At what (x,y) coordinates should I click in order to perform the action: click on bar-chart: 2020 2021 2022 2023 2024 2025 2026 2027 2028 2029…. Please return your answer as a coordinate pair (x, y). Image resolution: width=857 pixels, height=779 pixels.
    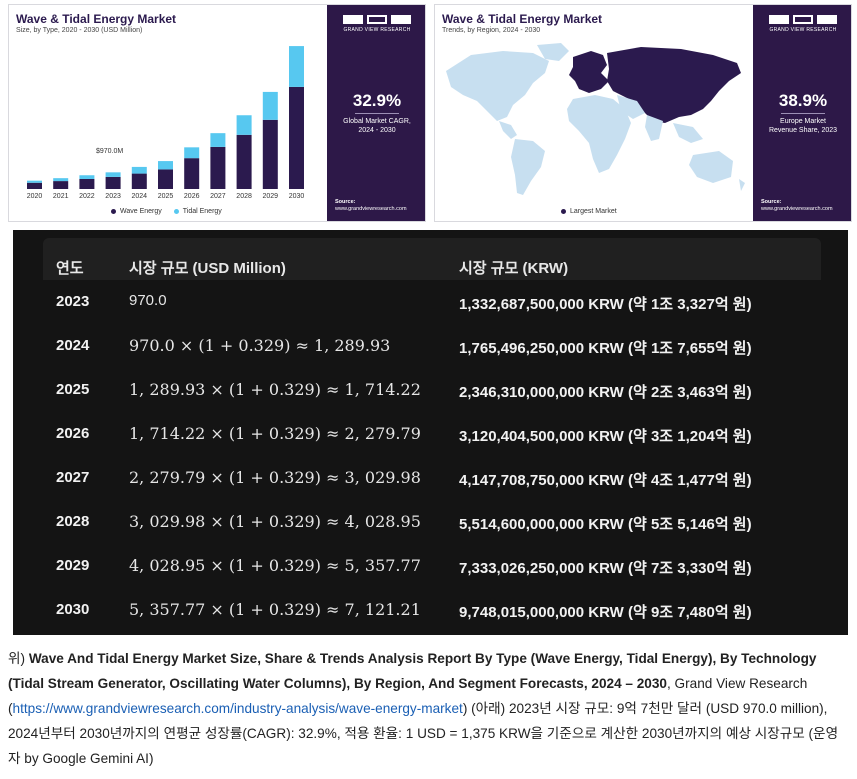
    Looking at the image, I should click on (166, 123).